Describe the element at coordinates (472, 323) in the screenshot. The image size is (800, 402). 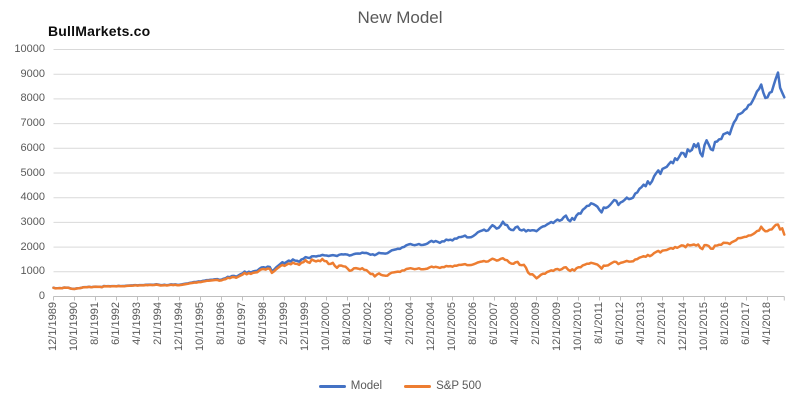
I see `x-tick-label: 8/1/2006` at that location.